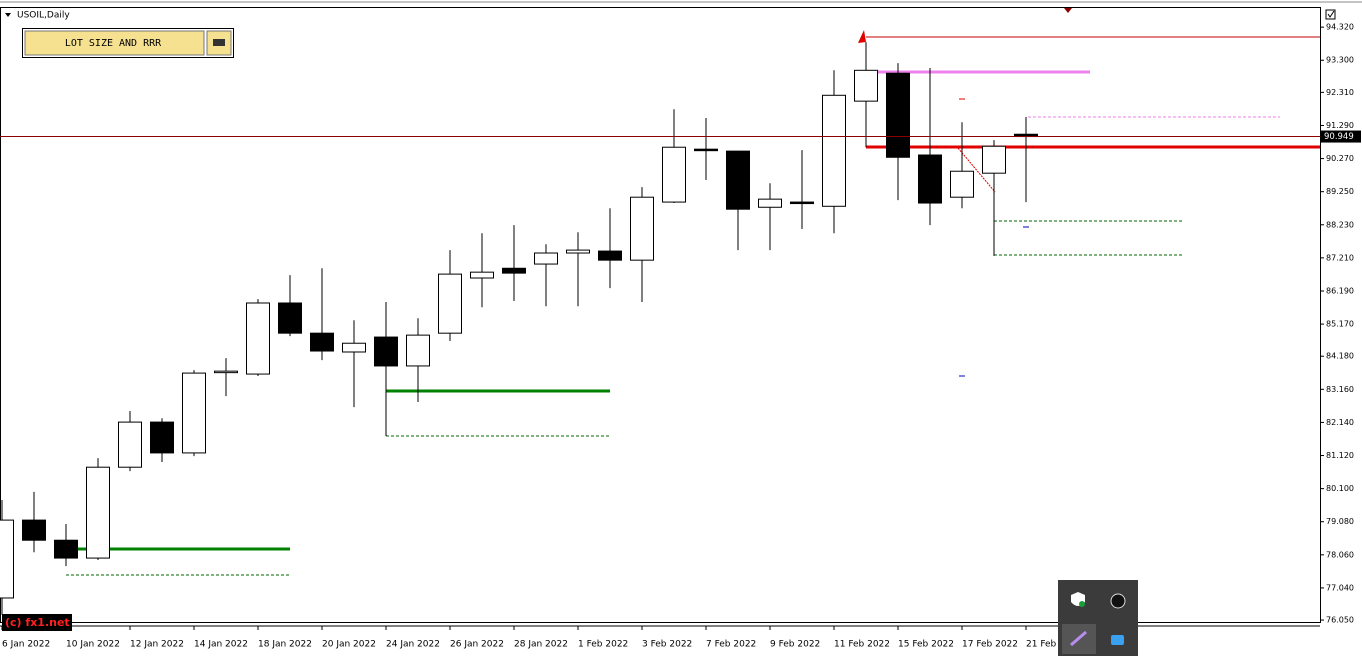 Image resolution: width=1362 pixels, height=656 pixels. Describe the element at coordinates (221, 645) in the screenshot. I see `x-tick-label: 14 Jan 2022` at that location.